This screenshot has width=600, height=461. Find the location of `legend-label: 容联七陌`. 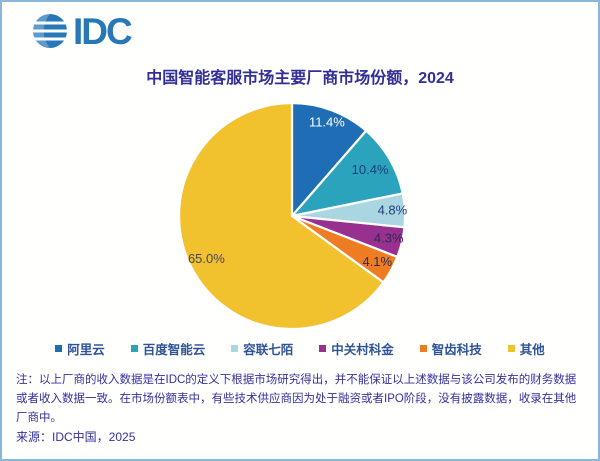

legend-label: 容联七陌 is located at coordinates (268, 350).